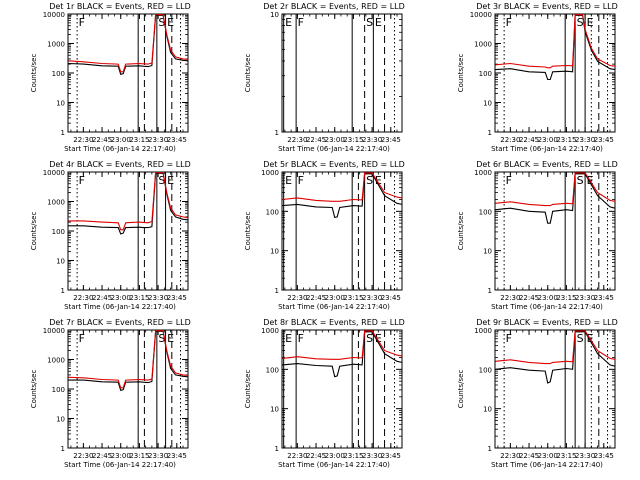 The width and height of the screenshot is (640, 480). What do you see at coordinates (334, 164) in the screenshot?
I see `panel-title: Det 5r BLACK = Events, RED = LLD` at bounding box center [334, 164].